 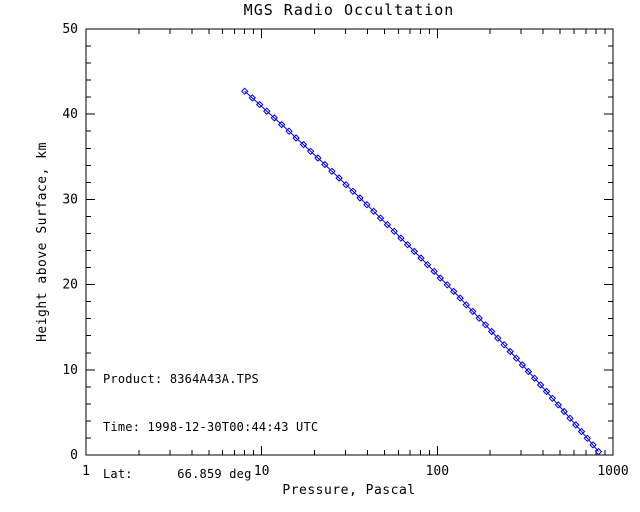 What do you see at coordinates (612, 471) in the screenshot?
I see `x-tick-label: 1000` at bounding box center [612, 471].